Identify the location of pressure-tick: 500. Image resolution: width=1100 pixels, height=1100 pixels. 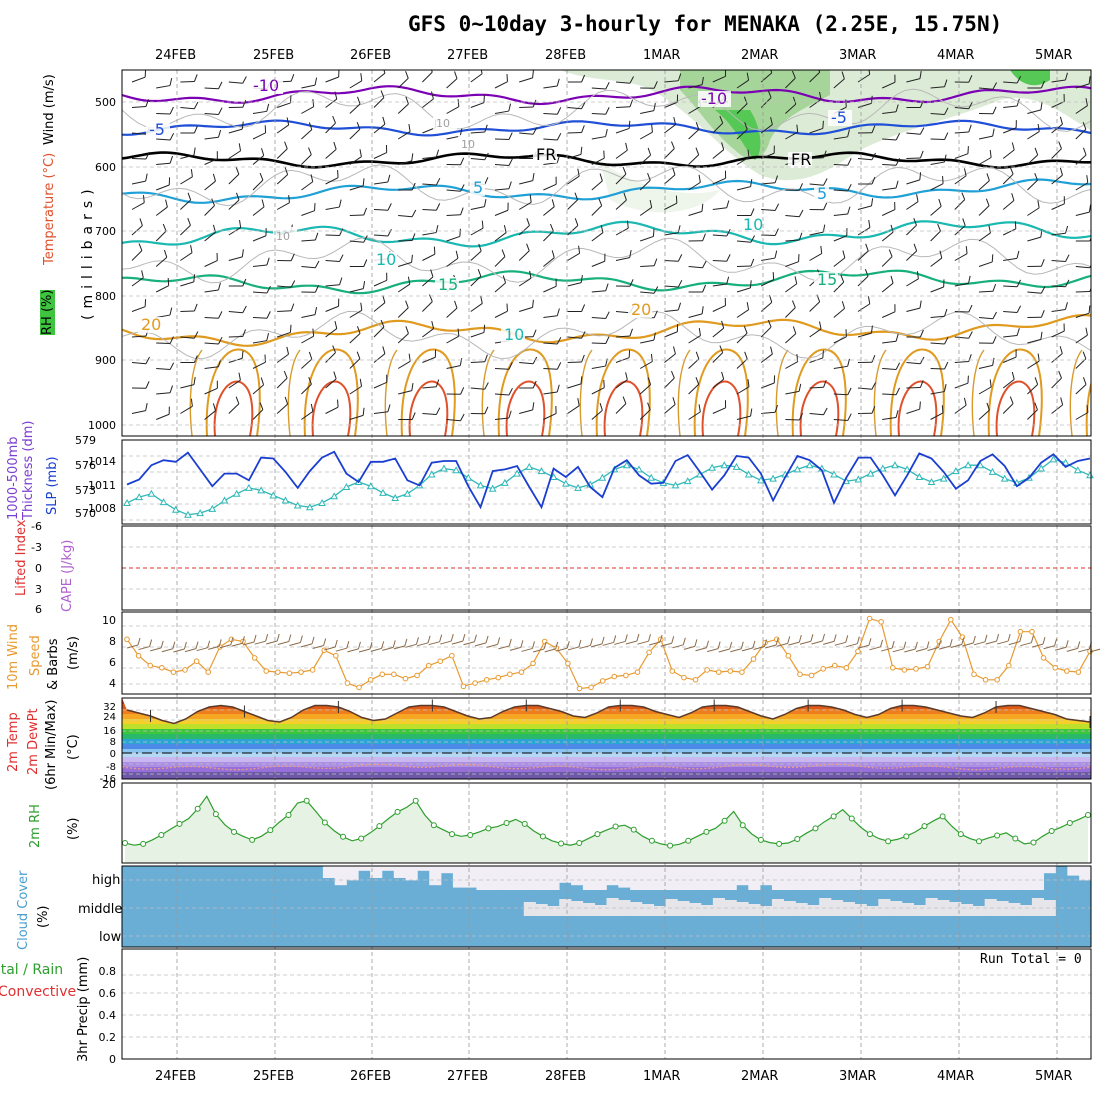
(105, 102).